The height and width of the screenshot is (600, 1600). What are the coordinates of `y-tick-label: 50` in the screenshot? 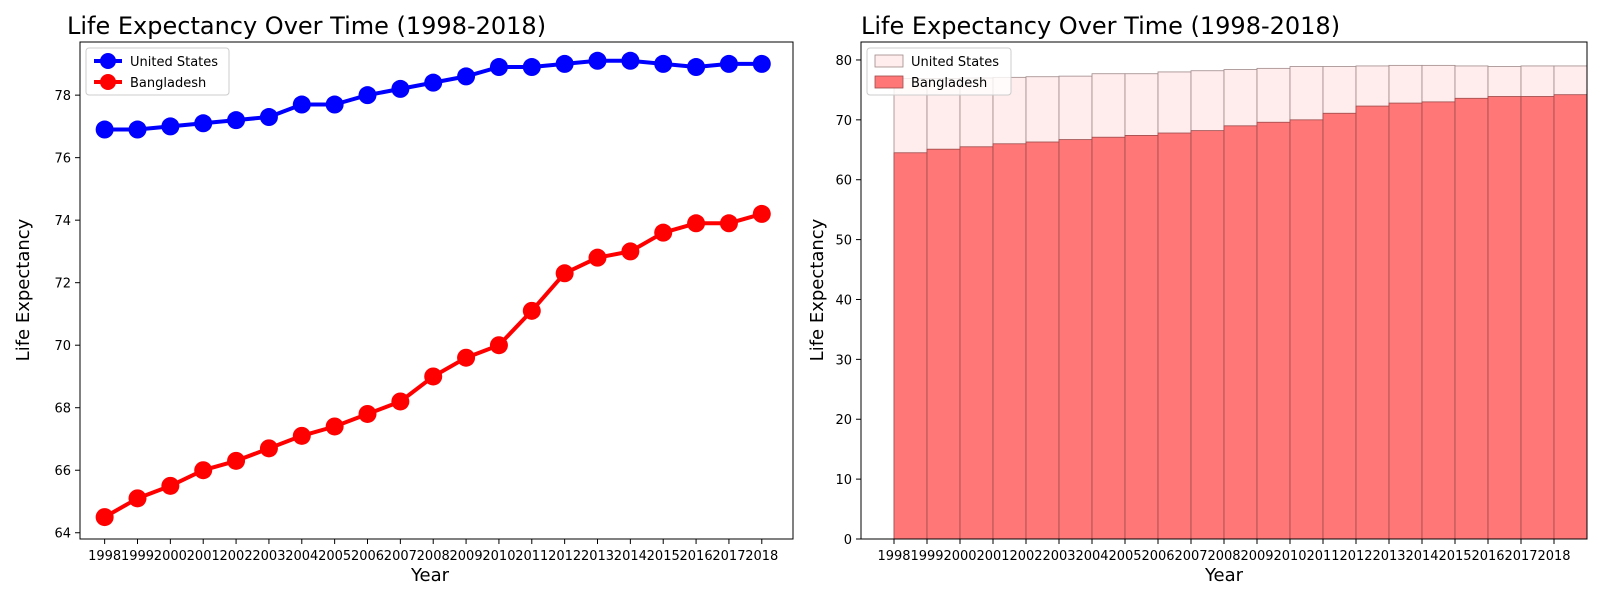 It's located at (843, 241).